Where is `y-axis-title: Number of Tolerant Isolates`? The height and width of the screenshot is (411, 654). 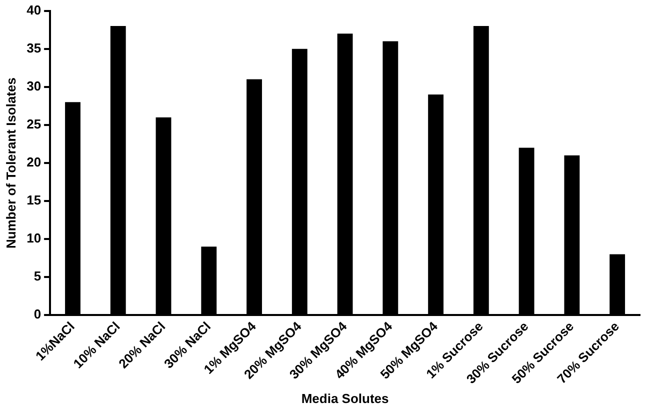 y-axis-title: Number of Tolerant Isolates is located at coordinates (10, 162).